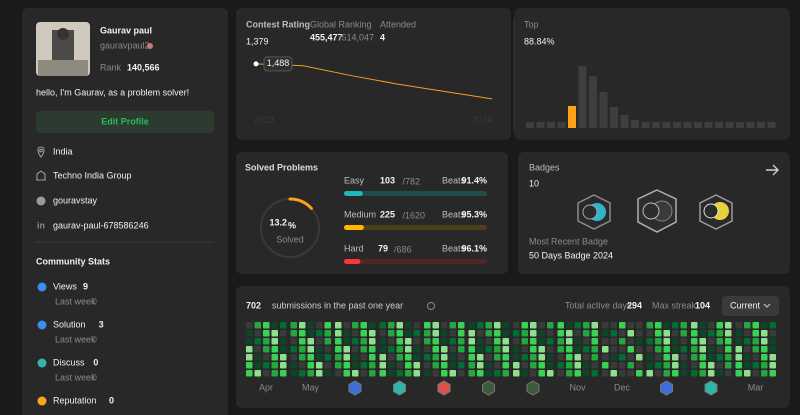  Describe the element at coordinates (431, 306) in the screenshot. I see `info-icon` at that location.